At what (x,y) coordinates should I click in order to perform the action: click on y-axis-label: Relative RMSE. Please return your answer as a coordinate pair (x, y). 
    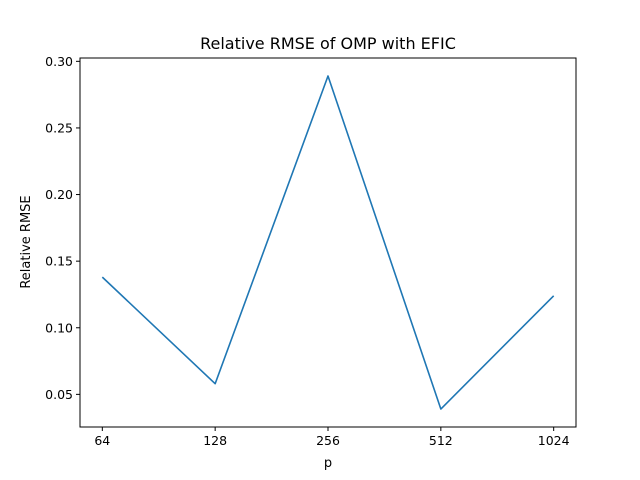
    Looking at the image, I should click on (26, 241).